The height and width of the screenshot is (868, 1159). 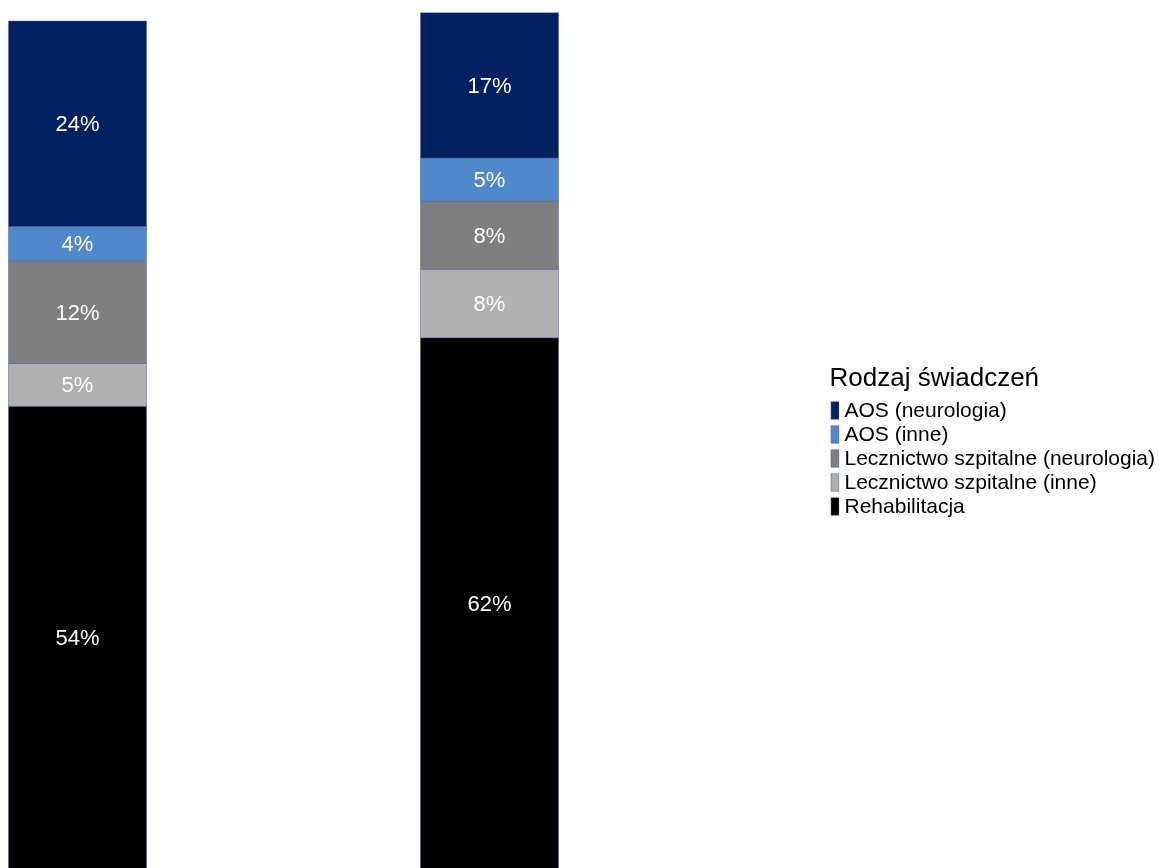 I want to click on legend-label: AOS (neurologia), so click(x=925, y=410).